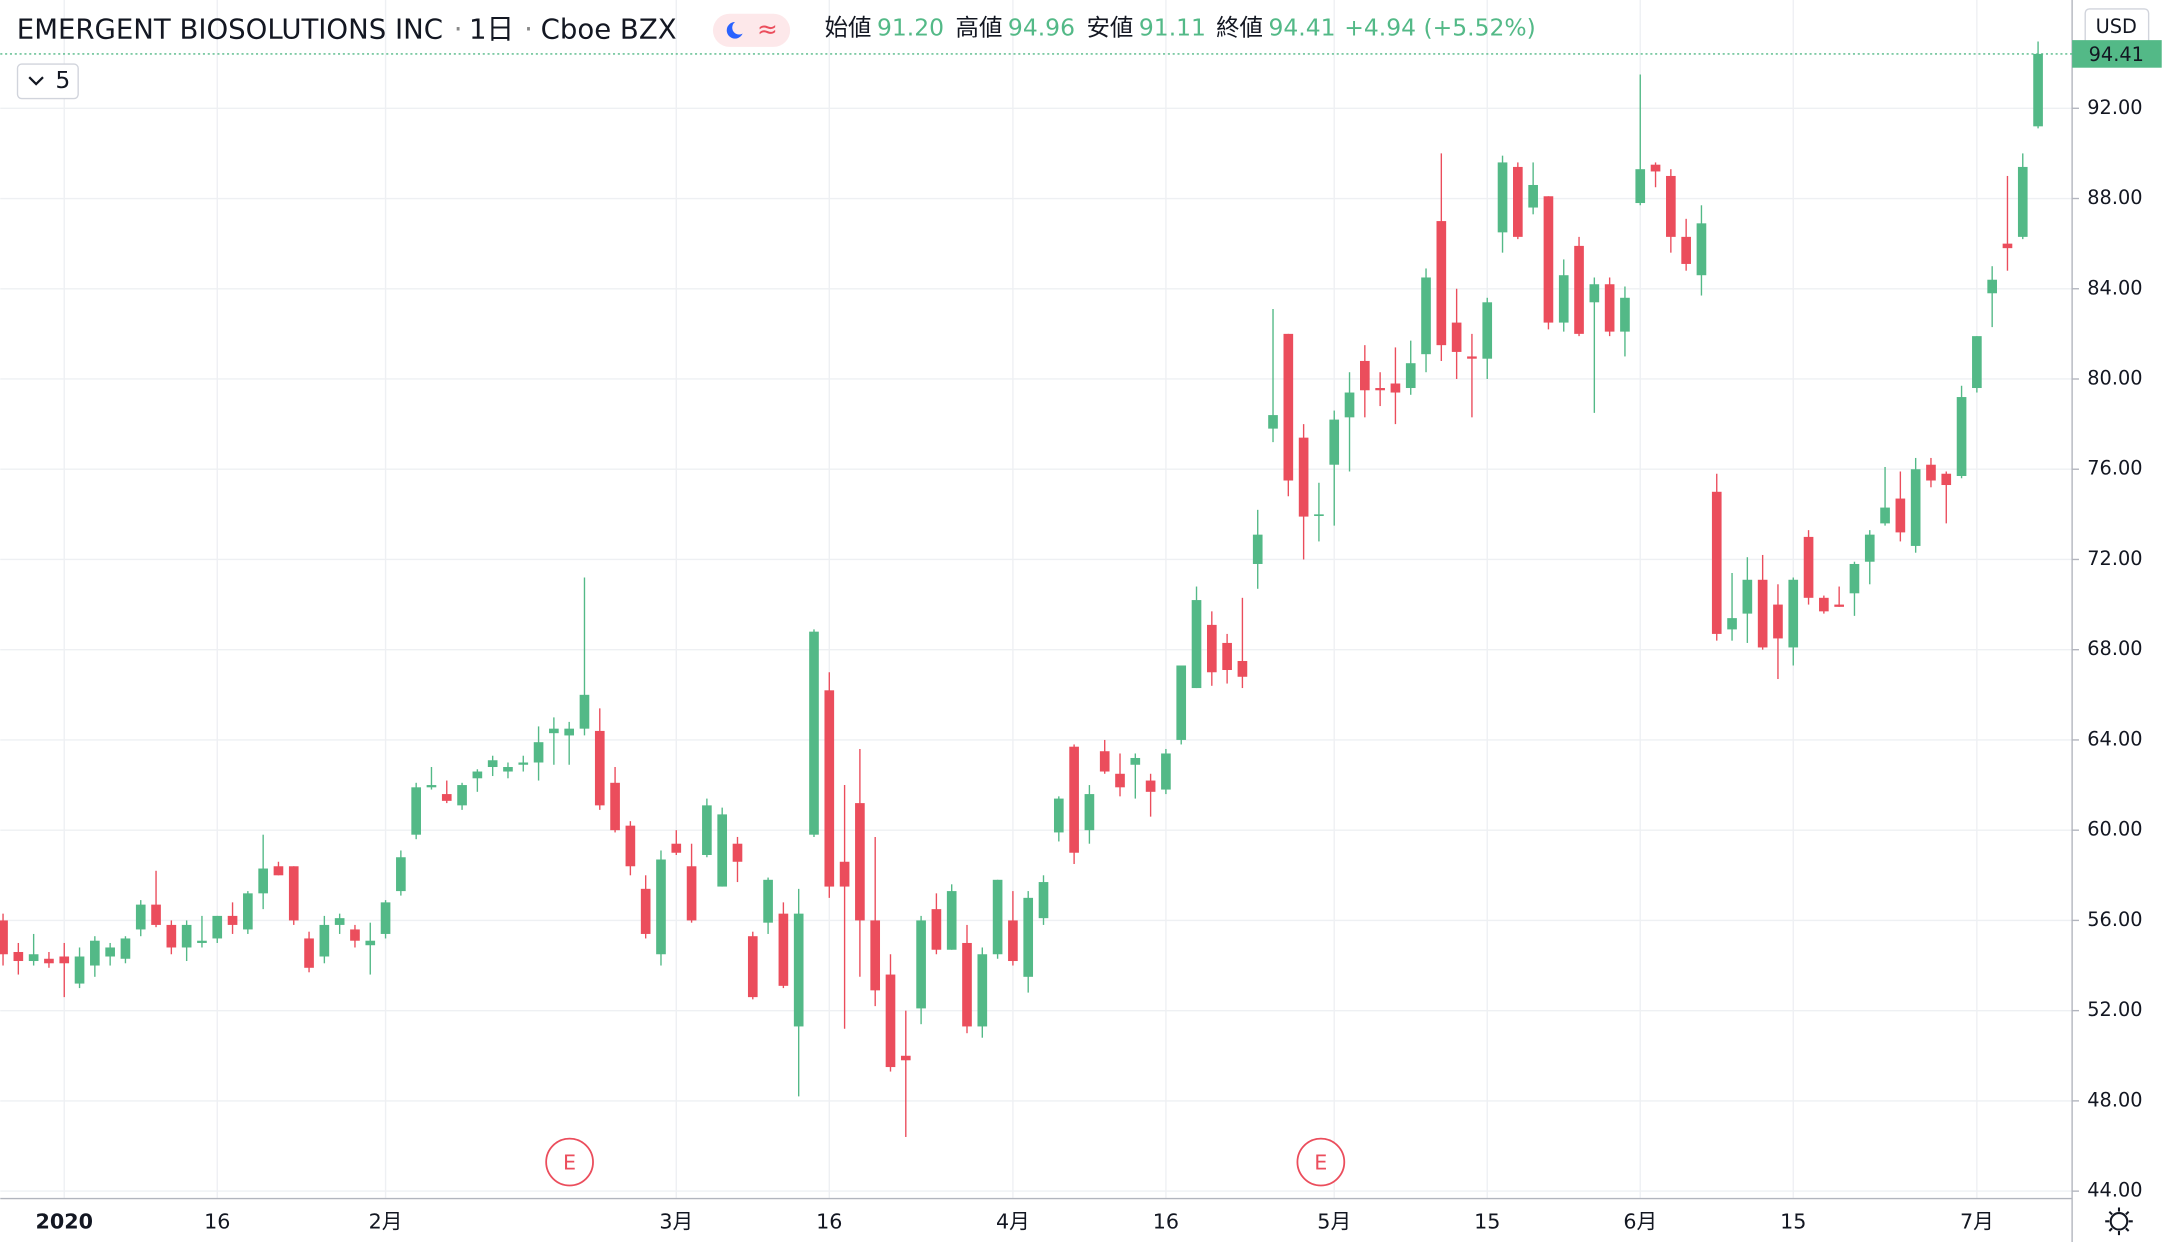 This screenshot has height=1242, width=2162. What do you see at coordinates (979, 27) in the screenshot?
I see `high-label: 高値` at bounding box center [979, 27].